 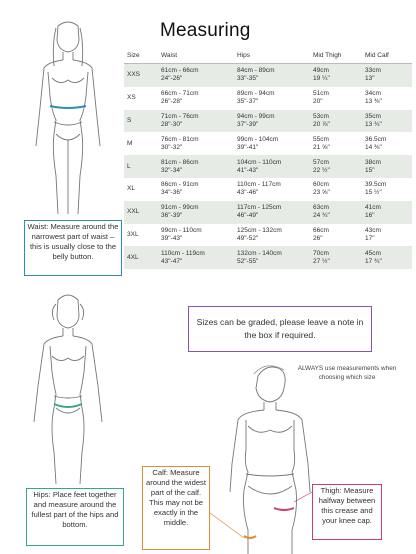 What do you see at coordinates (248, 170) in the screenshot?
I see `hips-in-value: 41"-43"` at bounding box center [248, 170].